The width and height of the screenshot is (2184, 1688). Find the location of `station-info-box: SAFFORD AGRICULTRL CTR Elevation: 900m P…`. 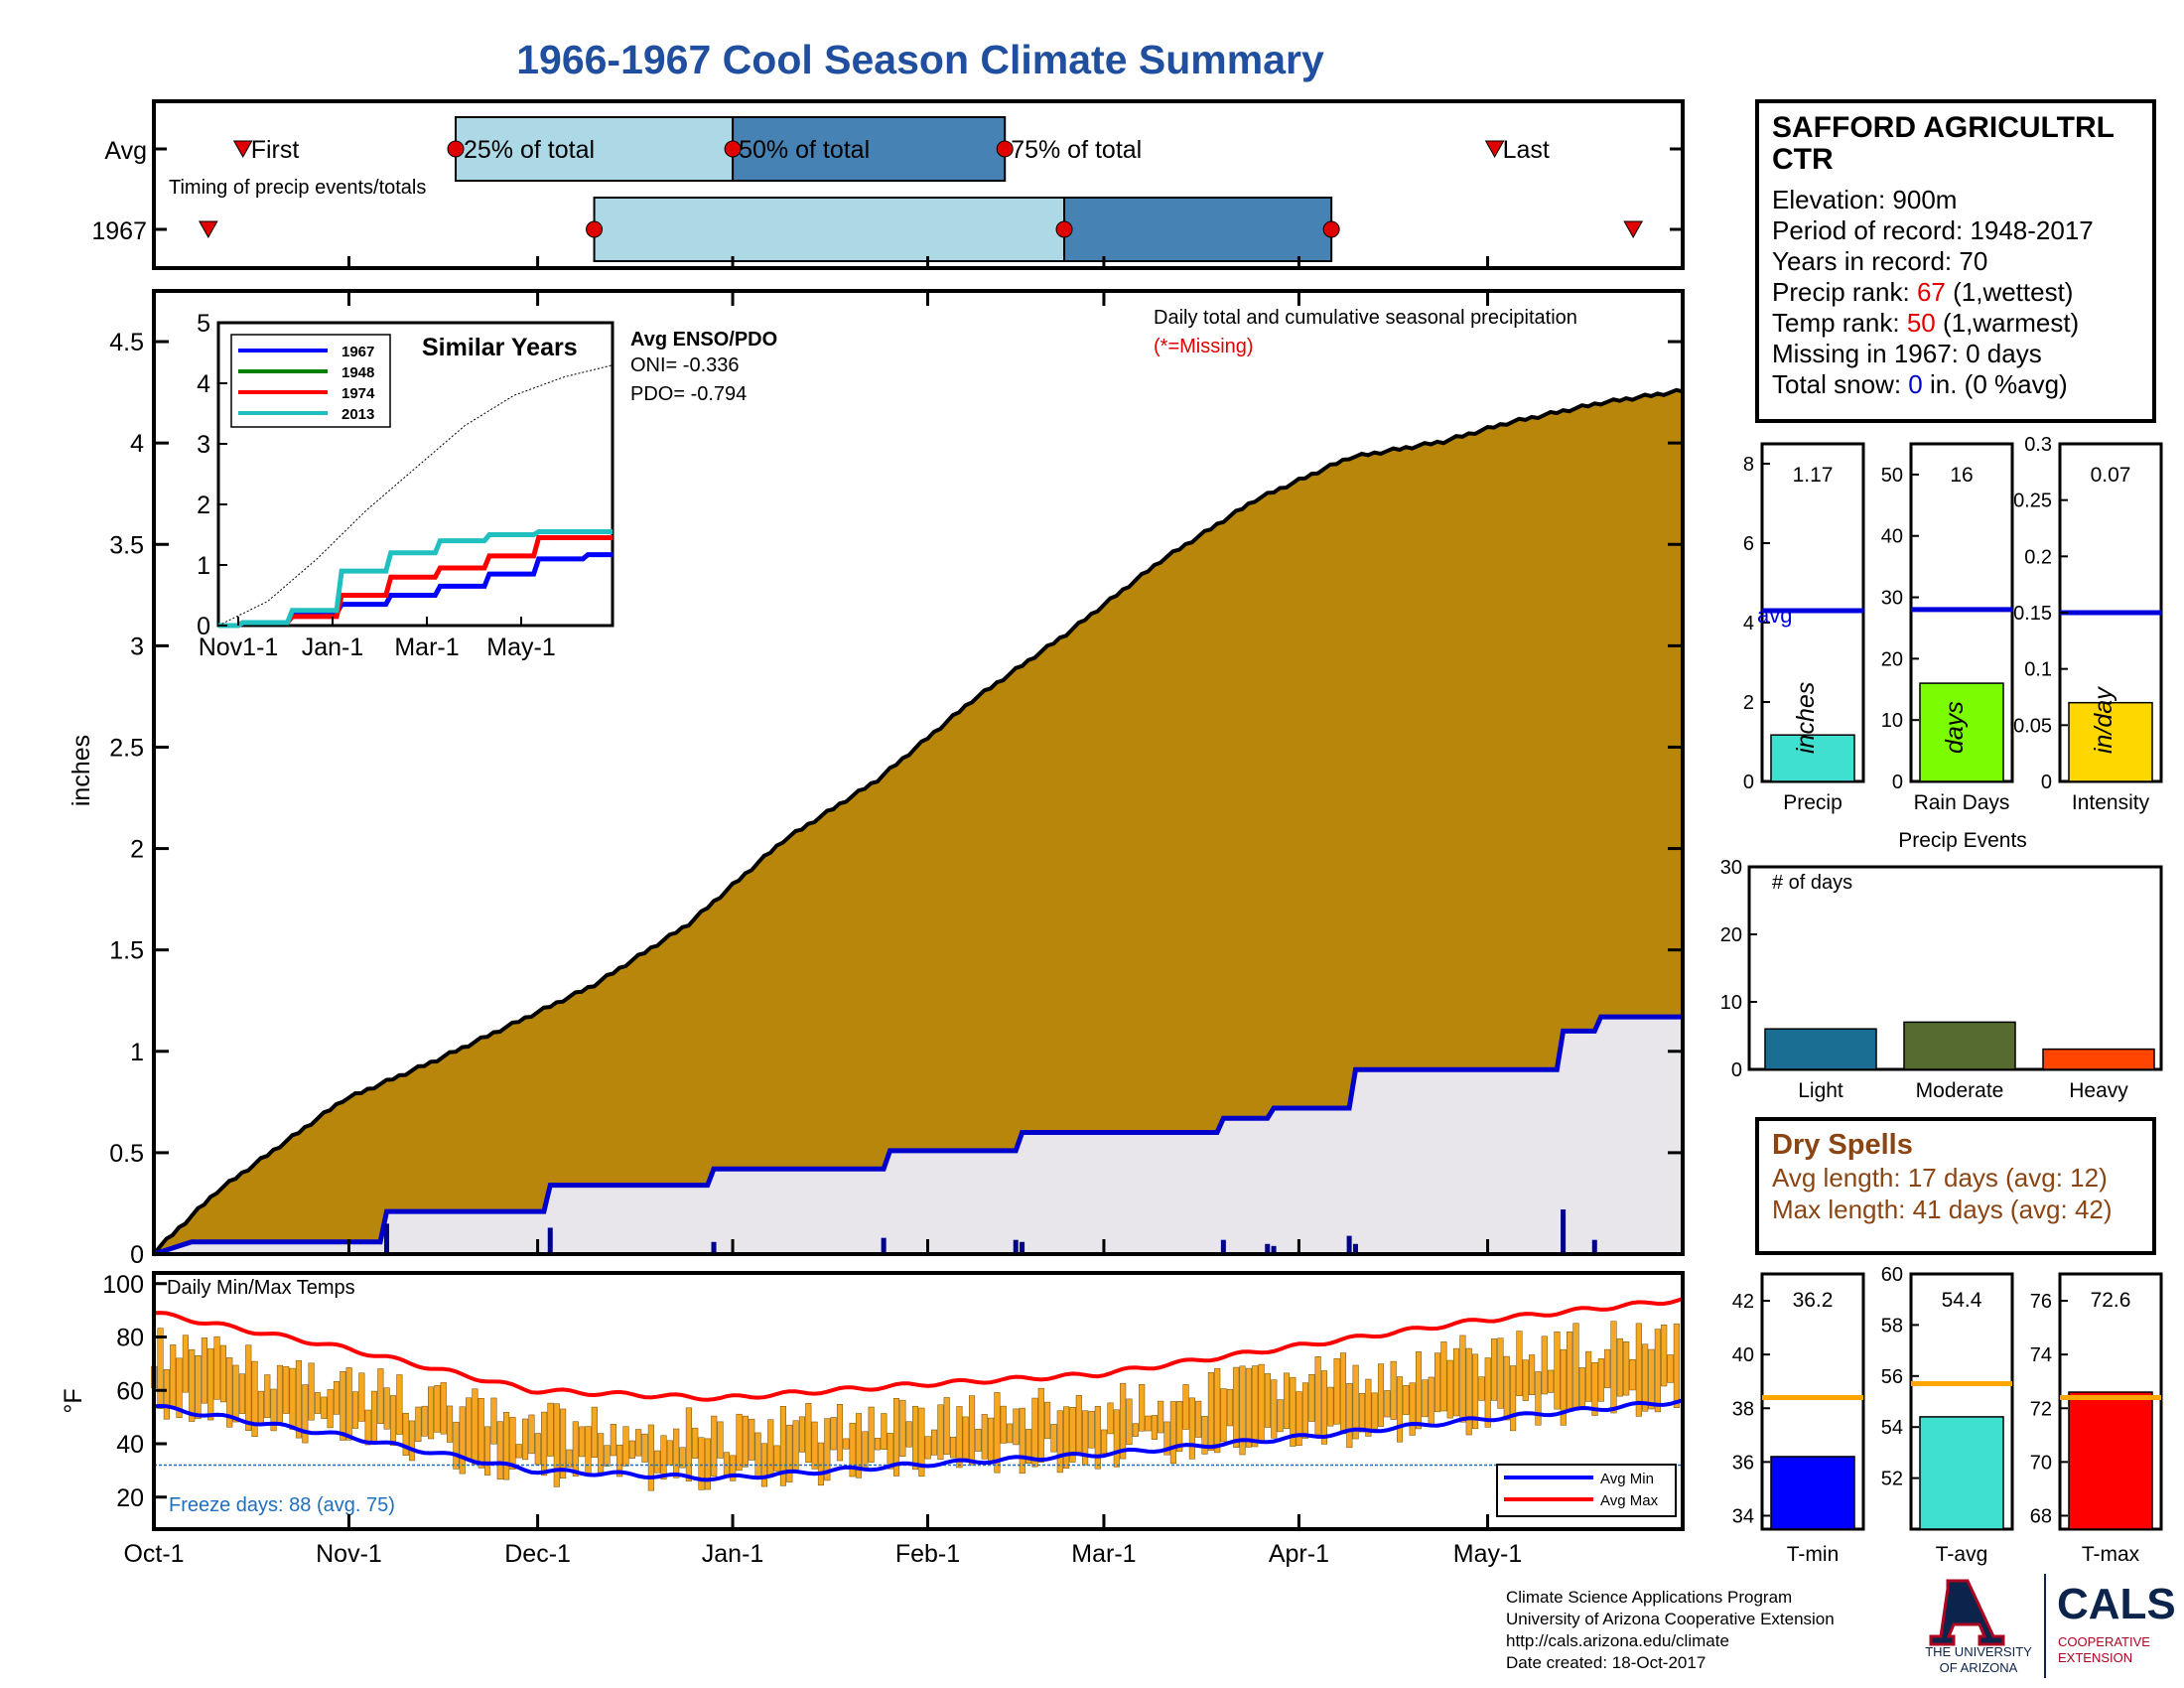

station-info-box: SAFFORD AGRICULTRL CTR Elevation: 900m P… is located at coordinates (1955, 261).